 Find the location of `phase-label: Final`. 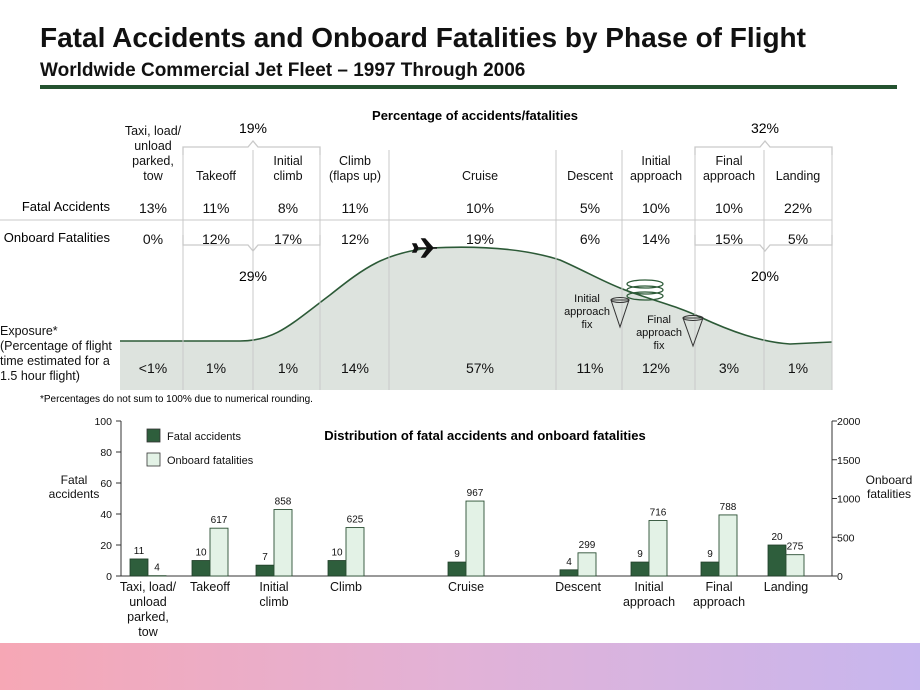

phase-label: Final is located at coordinates (728, 161).